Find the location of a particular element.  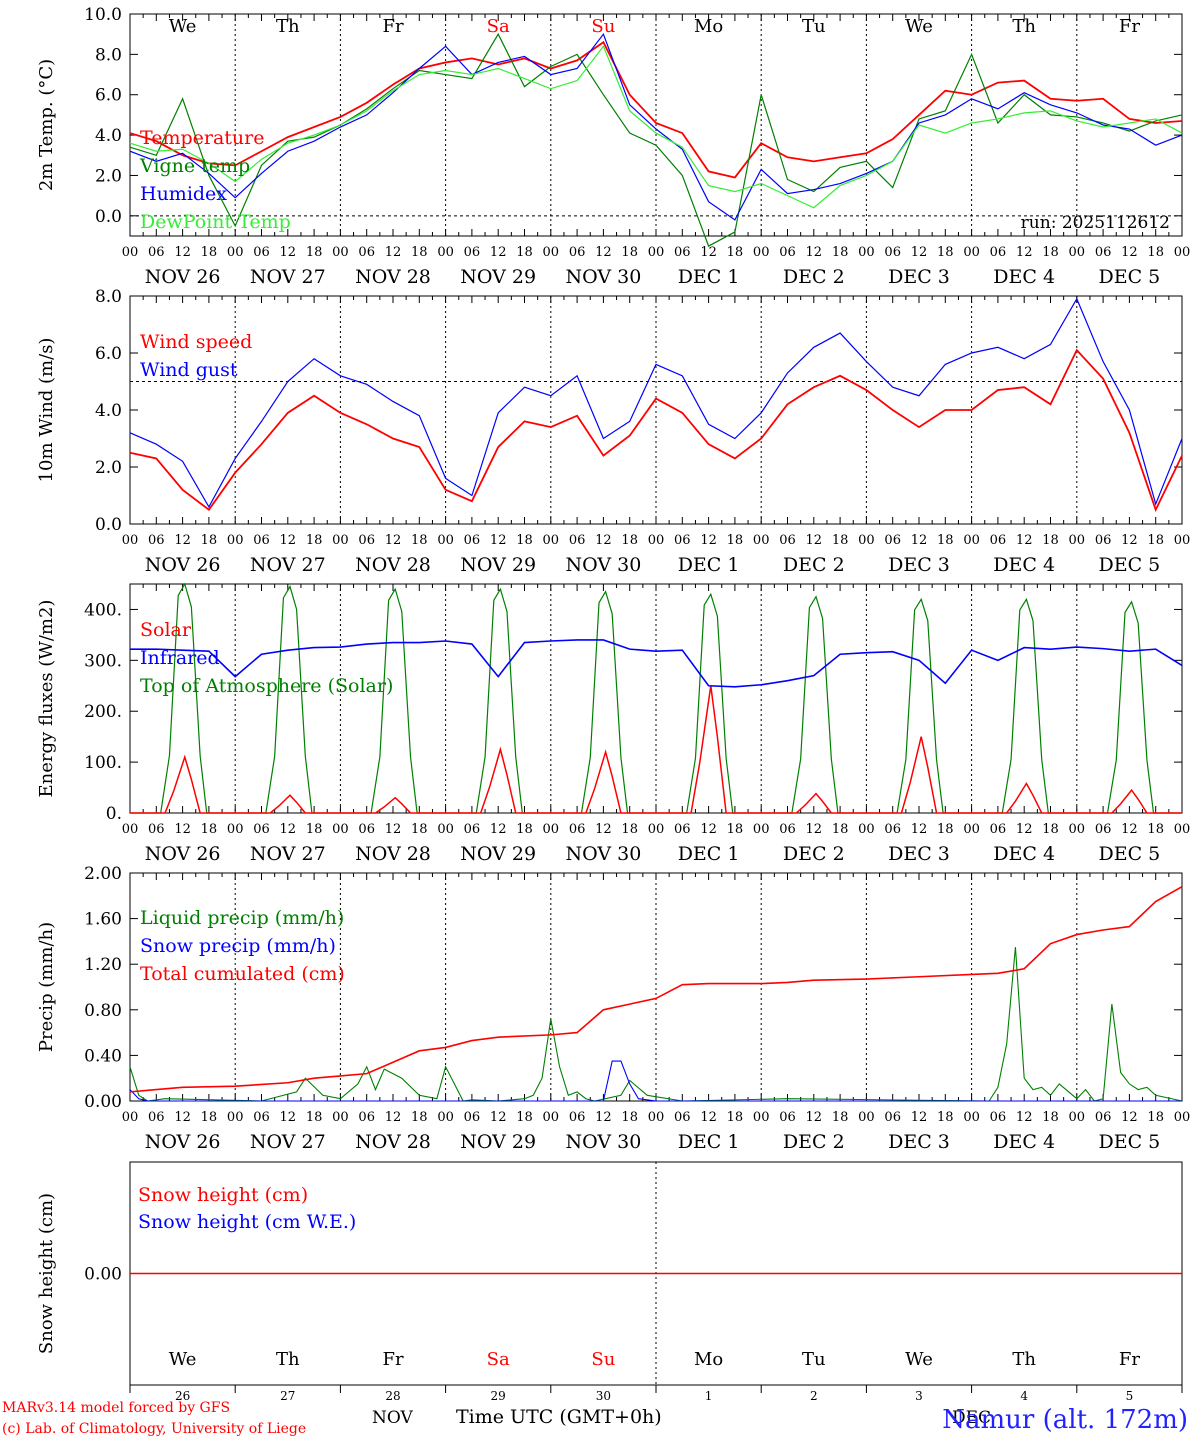

day-number-label: 29 is located at coordinates (498, 1396).